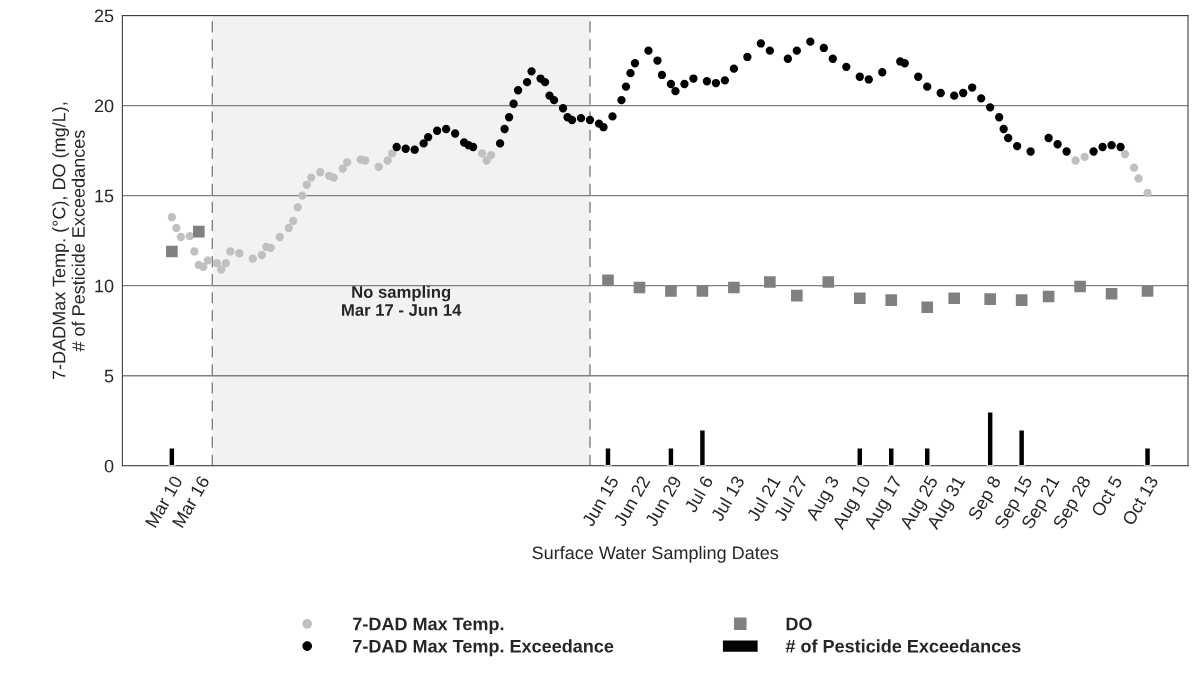 Image resolution: width=1200 pixels, height=675 pixels. I want to click on legend-label: 7-DAD Max Temp. Exceedance, so click(483, 648).